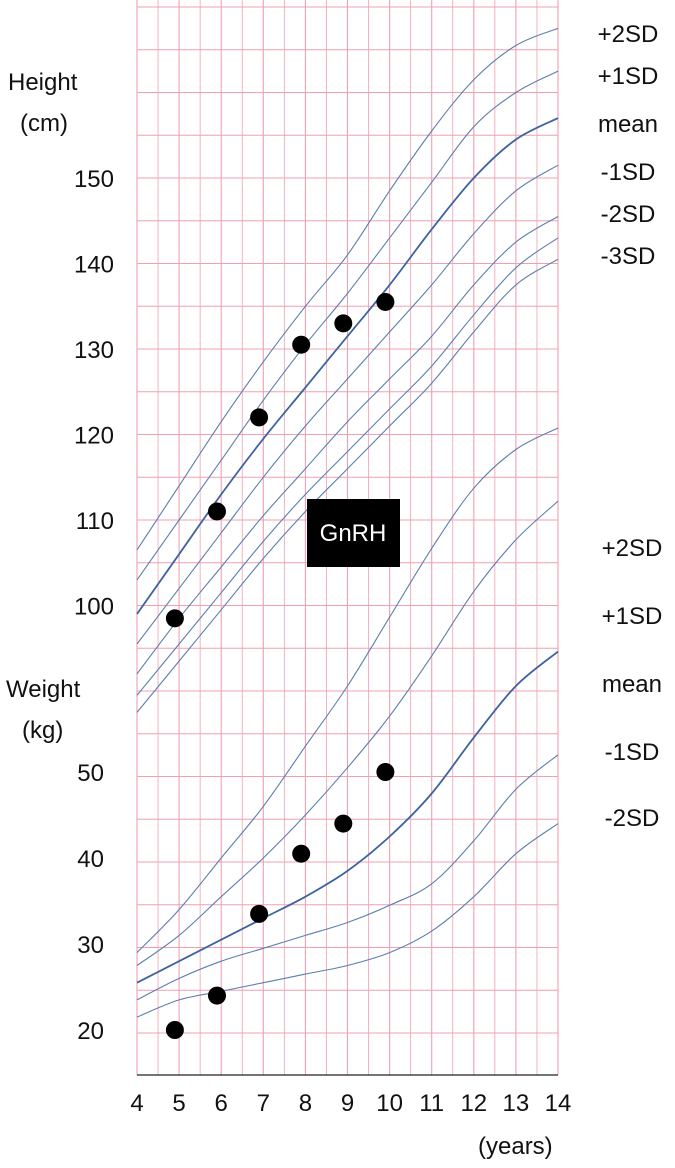 This screenshot has width=675, height=1168. What do you see at coordinates (94, 350) in the screenshot?
I see `height-tick-label: 130` at bounding box center [94, 350].